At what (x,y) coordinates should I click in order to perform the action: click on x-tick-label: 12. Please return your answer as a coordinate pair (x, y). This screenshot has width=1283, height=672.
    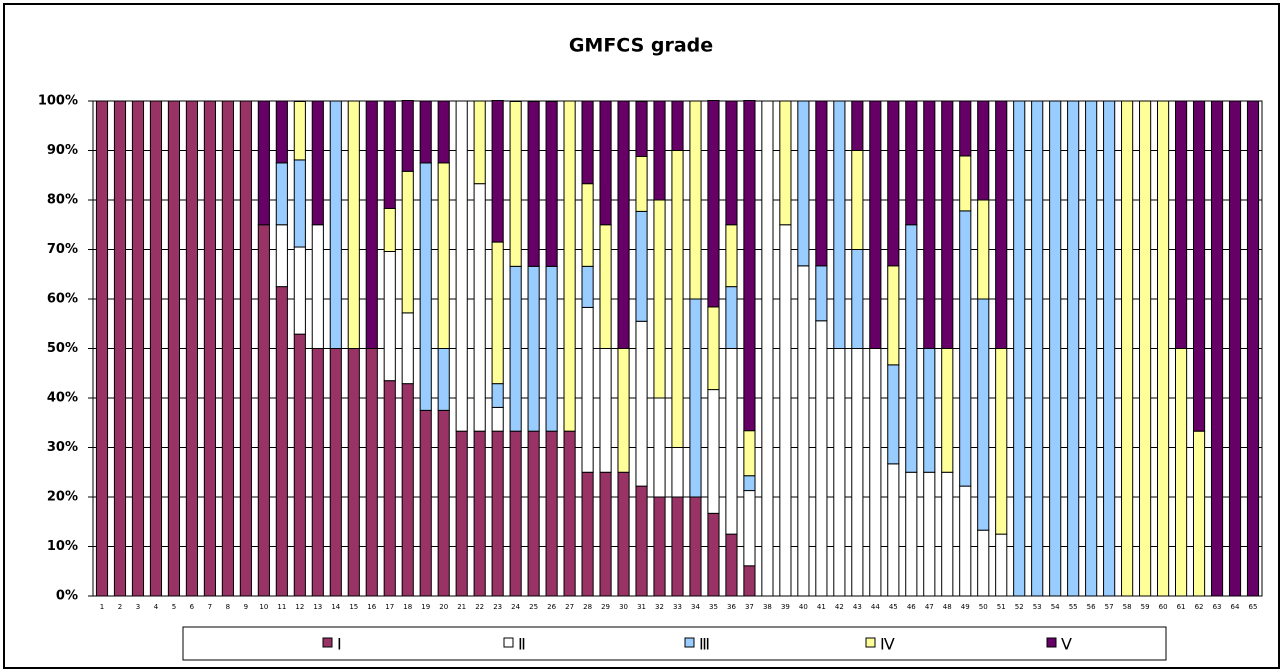
    Looking at the image, I should click on (299, 607).